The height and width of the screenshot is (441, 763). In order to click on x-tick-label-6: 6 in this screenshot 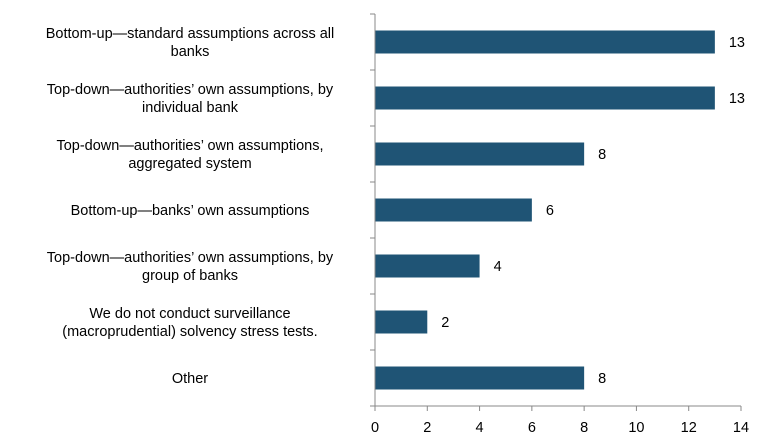, I will do `click(532, 428)`.